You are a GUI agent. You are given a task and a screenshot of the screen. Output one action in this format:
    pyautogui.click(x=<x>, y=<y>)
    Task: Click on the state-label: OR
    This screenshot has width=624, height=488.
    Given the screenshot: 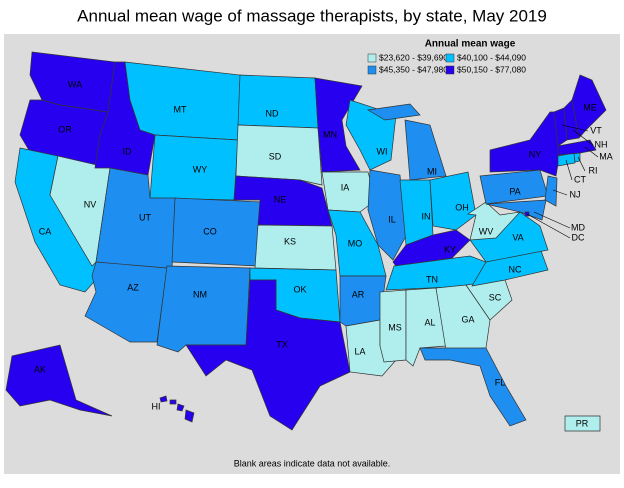 What is the action you would take?
    pyautogui.click(x=65, y=129)
    